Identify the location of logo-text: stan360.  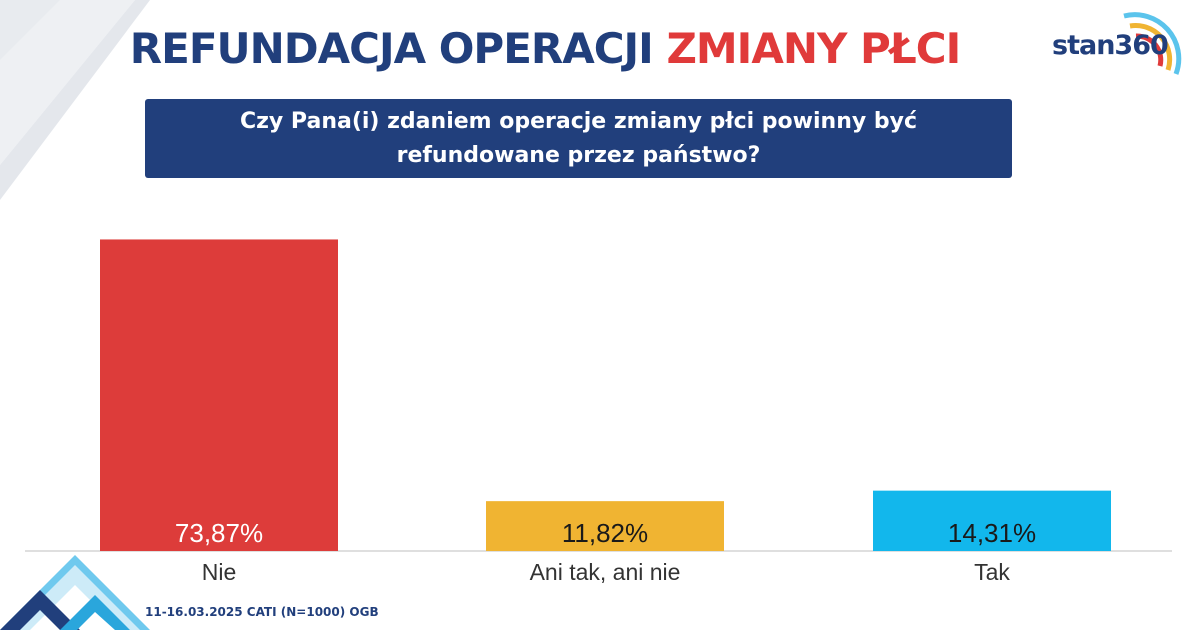
(1110, 45).